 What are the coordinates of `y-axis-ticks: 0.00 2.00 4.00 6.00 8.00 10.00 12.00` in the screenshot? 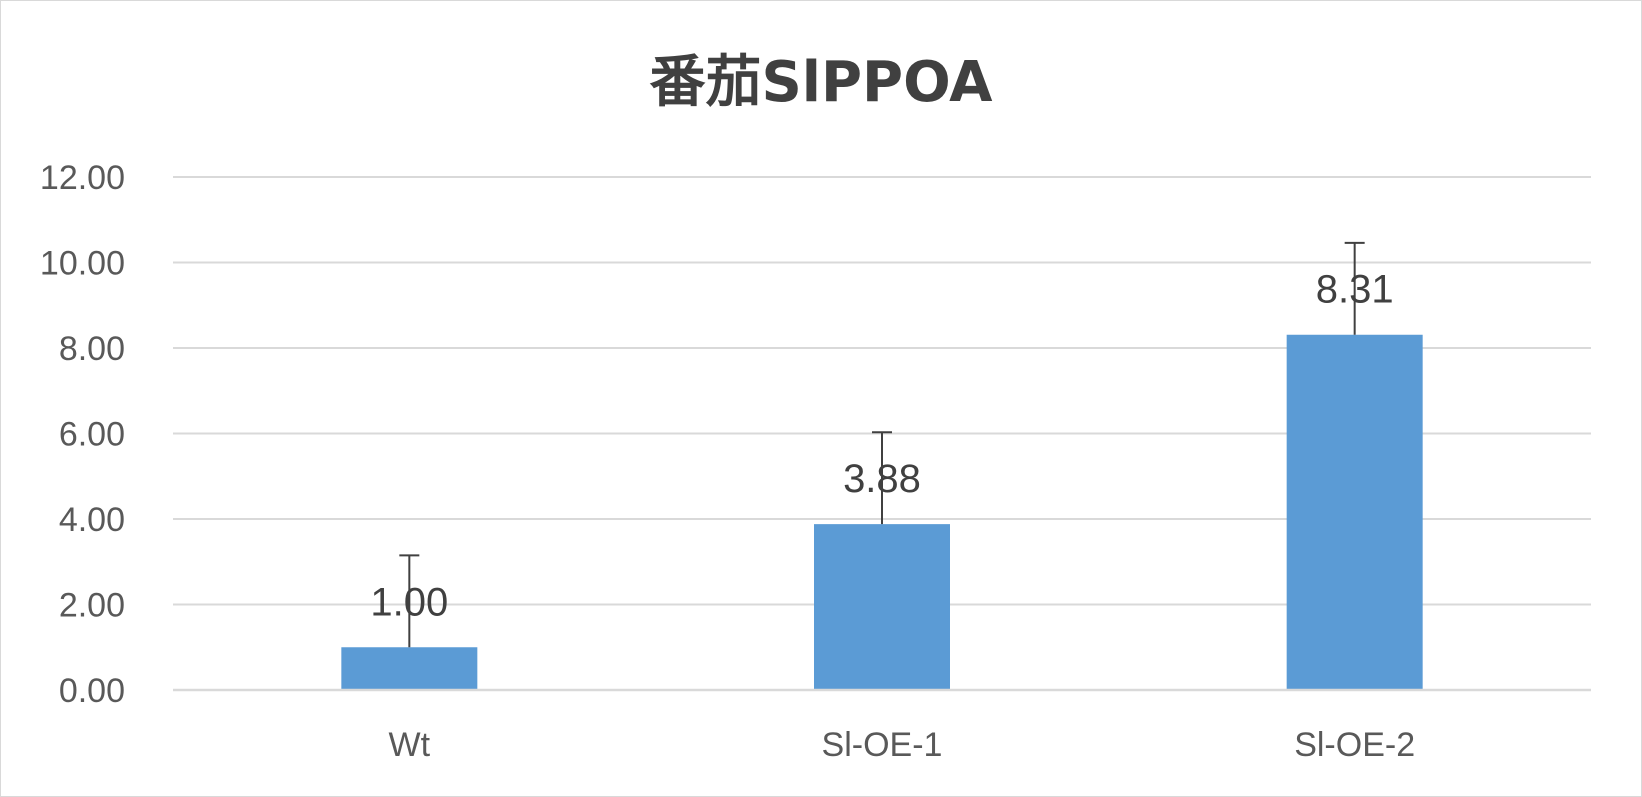 It's located at (82, 434).